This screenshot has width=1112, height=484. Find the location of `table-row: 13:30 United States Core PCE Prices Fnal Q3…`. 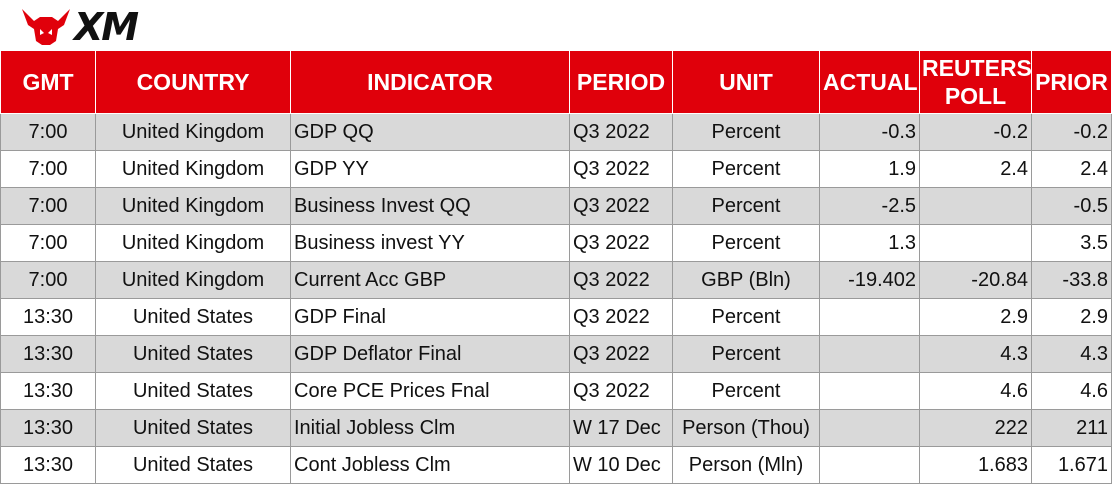

table-row: 13:30 United States Core PCE Prices Fnal Q3… is located at coordinates (556, 391).